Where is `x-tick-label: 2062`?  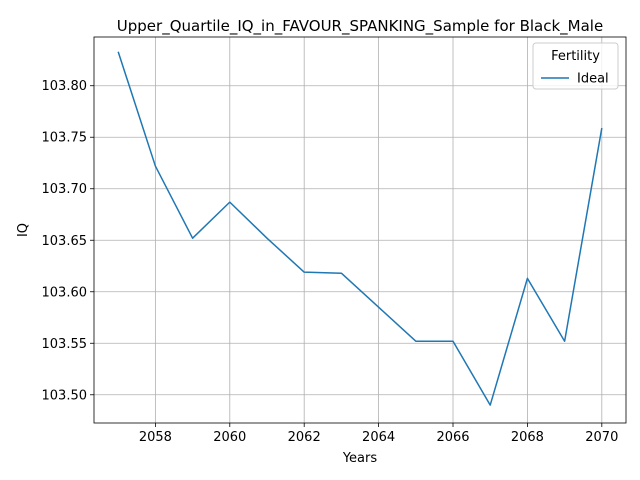
x-tick-label: 2062 is located at coordinates (304, 437).